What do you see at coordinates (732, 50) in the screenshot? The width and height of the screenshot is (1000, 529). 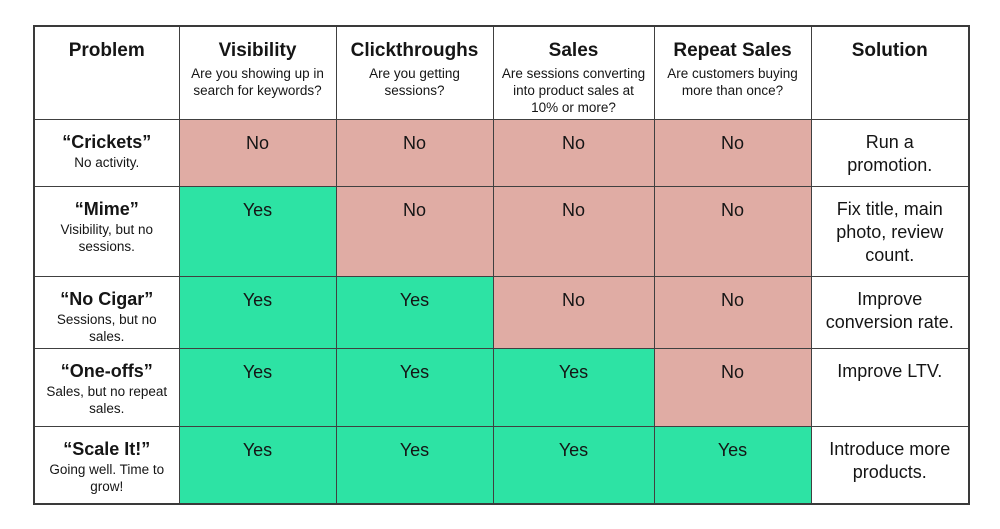 I see `column-title: Repeat Sales` at bounding box center [732, 50].